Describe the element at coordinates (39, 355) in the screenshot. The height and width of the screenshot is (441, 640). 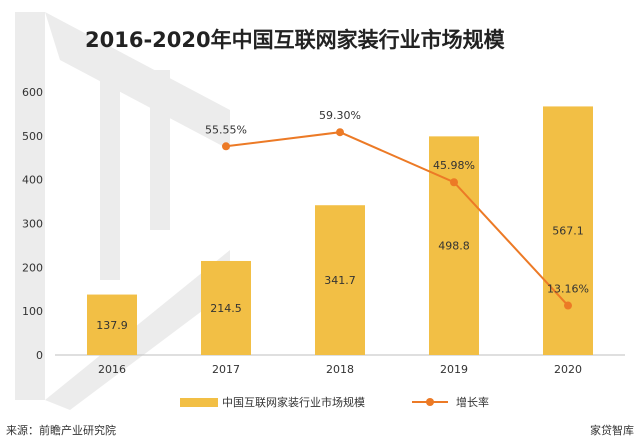
I see `y-tick-label: 0` at that location.